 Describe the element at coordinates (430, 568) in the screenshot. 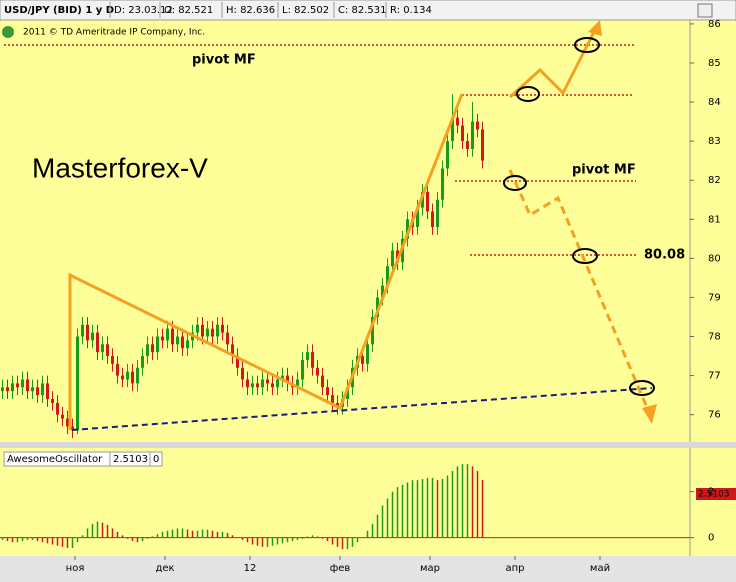

I see `x-tick-label: мар` at that location.